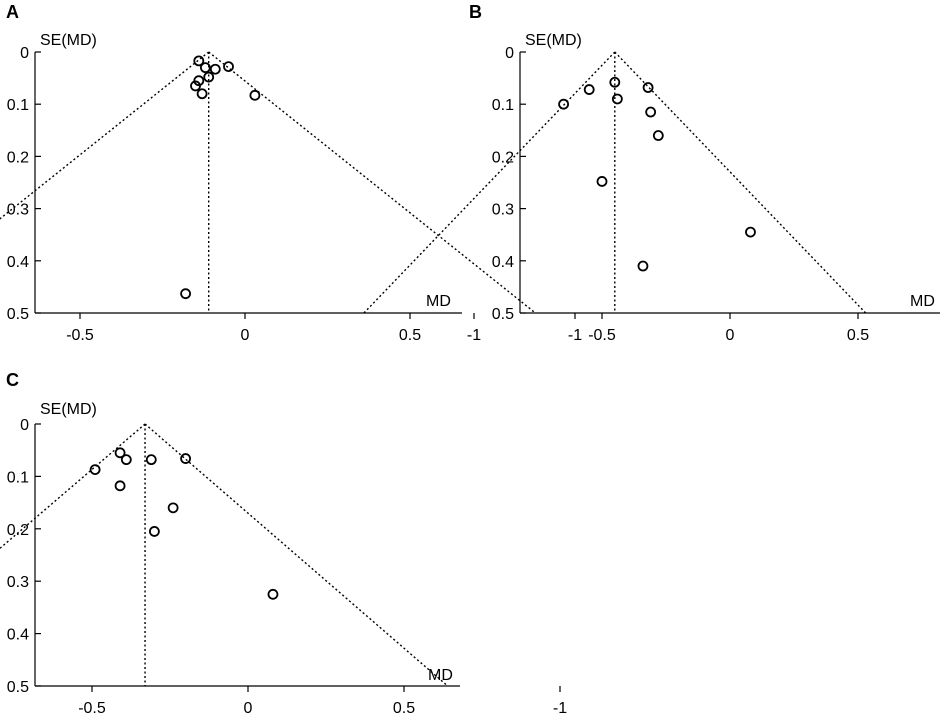 This screenshot has width=941, height=714. Describe the element at coordinates (301, 699) in the screenshot. I see `x-axis: -1-0.500.5-1` at that location.